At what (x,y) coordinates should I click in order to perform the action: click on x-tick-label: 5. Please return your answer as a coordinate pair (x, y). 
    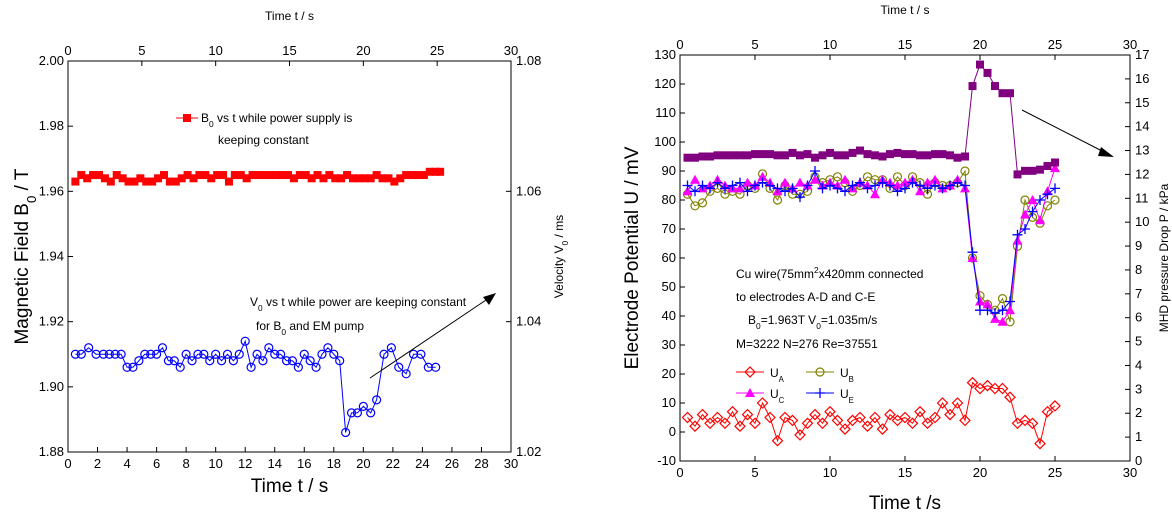
    Looking at the image, I should click on (754, 472).